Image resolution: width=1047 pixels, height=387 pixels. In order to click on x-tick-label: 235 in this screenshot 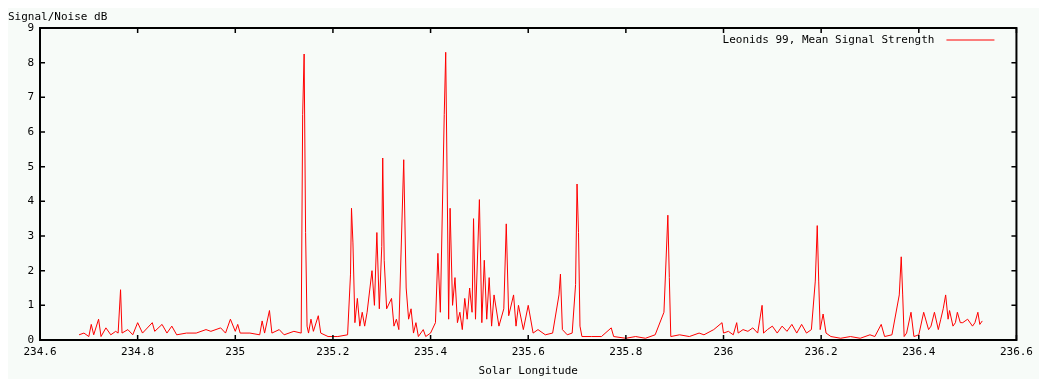, I will do `click(235, 352)`.